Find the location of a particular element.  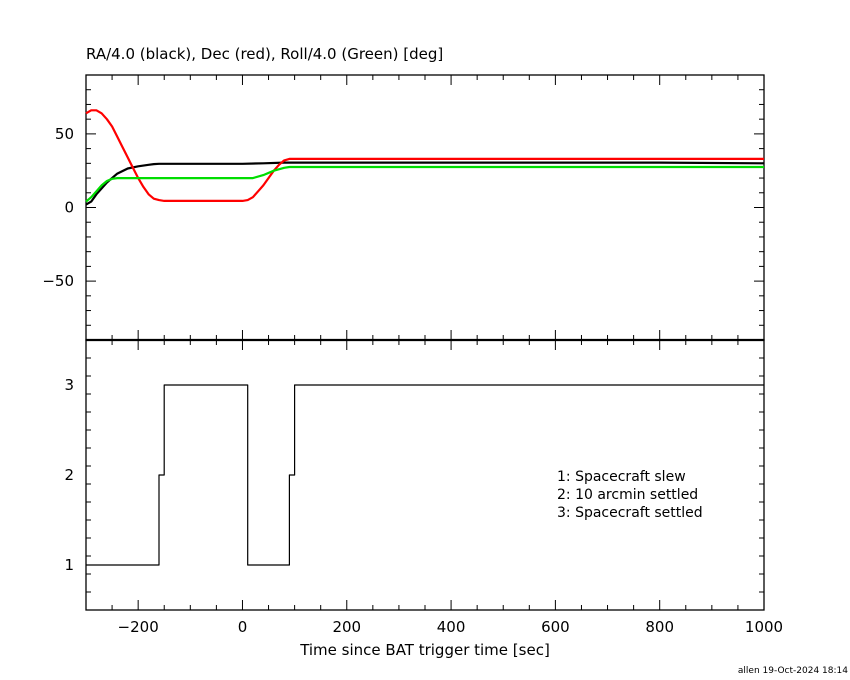

bottom-x-tick-label: 800 is located at coordinates (659, 627).